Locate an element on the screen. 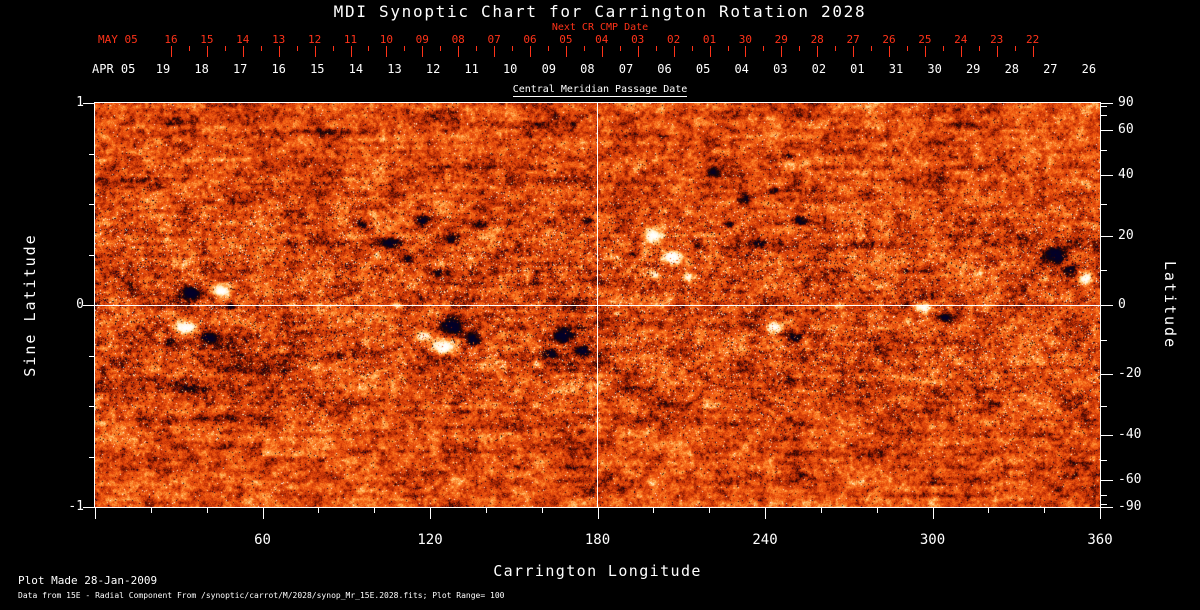  cmp-day-label: 17 is located at coordinates (240, 69).